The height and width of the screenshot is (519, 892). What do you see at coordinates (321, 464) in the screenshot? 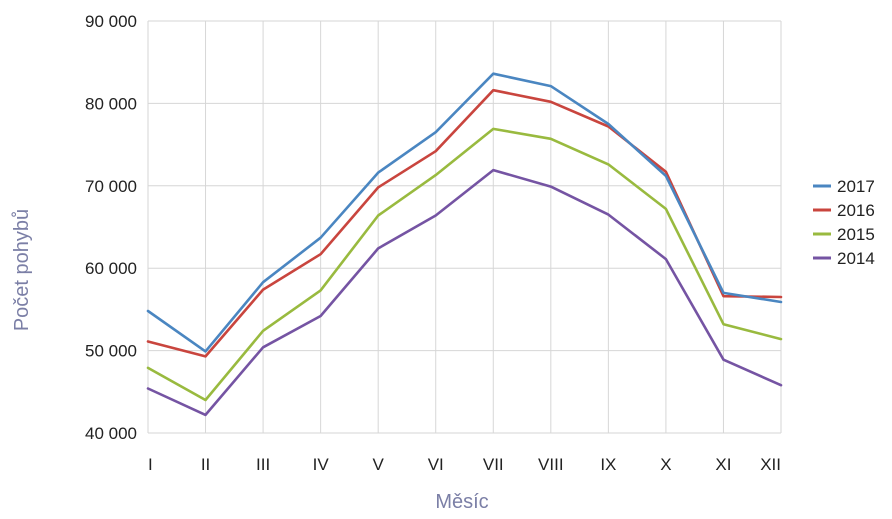
I see `x-tick-label: IV` at bounding box center [321, 464].